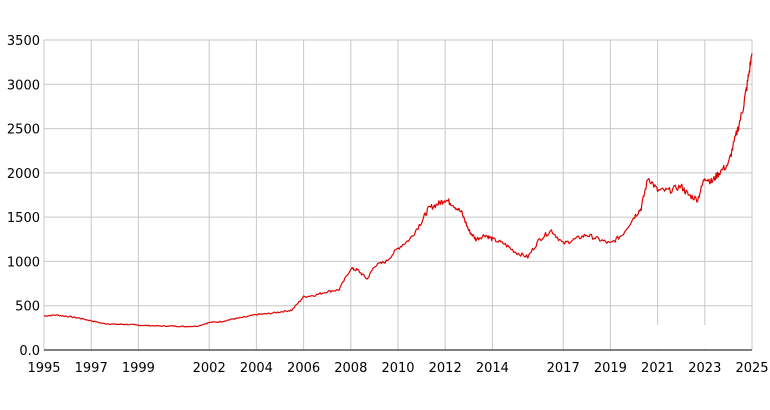 The height and width of the screenshot is (410, 770). Describe the element at coordinates (23, 41) in the screenshot. I see `y-tick-label: 3500` at that location.